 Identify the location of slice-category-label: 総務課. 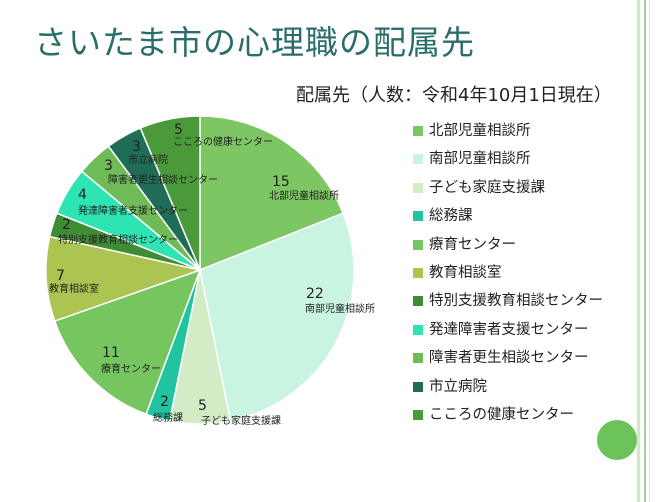
(168, 417).